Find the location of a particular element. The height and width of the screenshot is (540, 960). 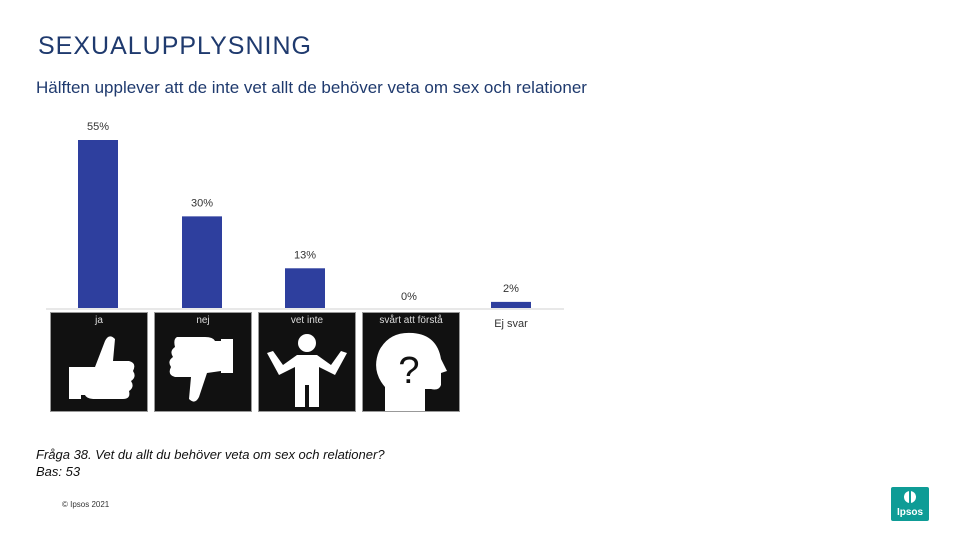

category-nej: nej is located at coordinates (203, 362).